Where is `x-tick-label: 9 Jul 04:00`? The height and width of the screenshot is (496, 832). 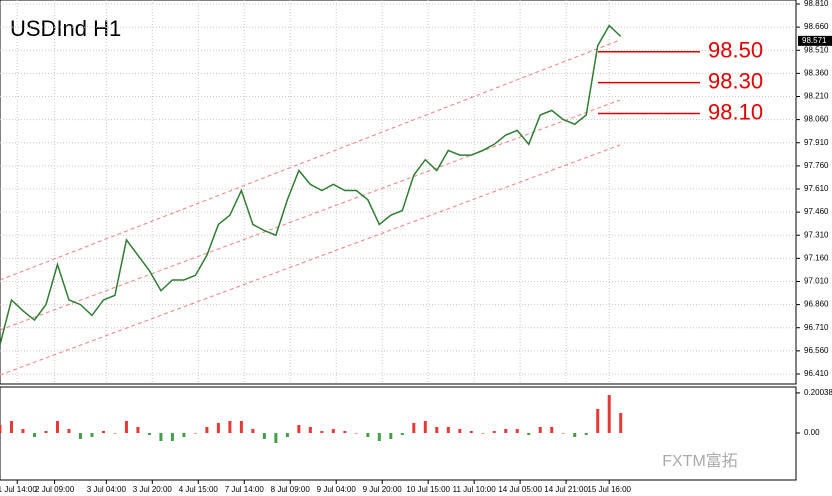
x-tick-label: 9 Jul 04:00 is located at coordinates (337, 489).